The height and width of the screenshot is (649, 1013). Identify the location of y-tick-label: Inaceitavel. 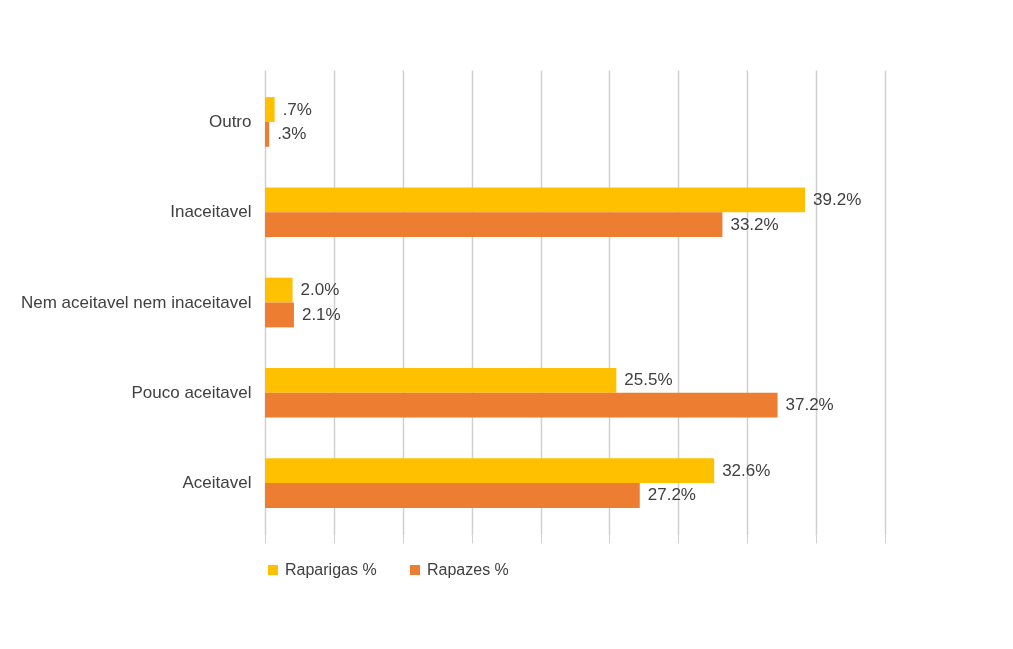
(211, 212).